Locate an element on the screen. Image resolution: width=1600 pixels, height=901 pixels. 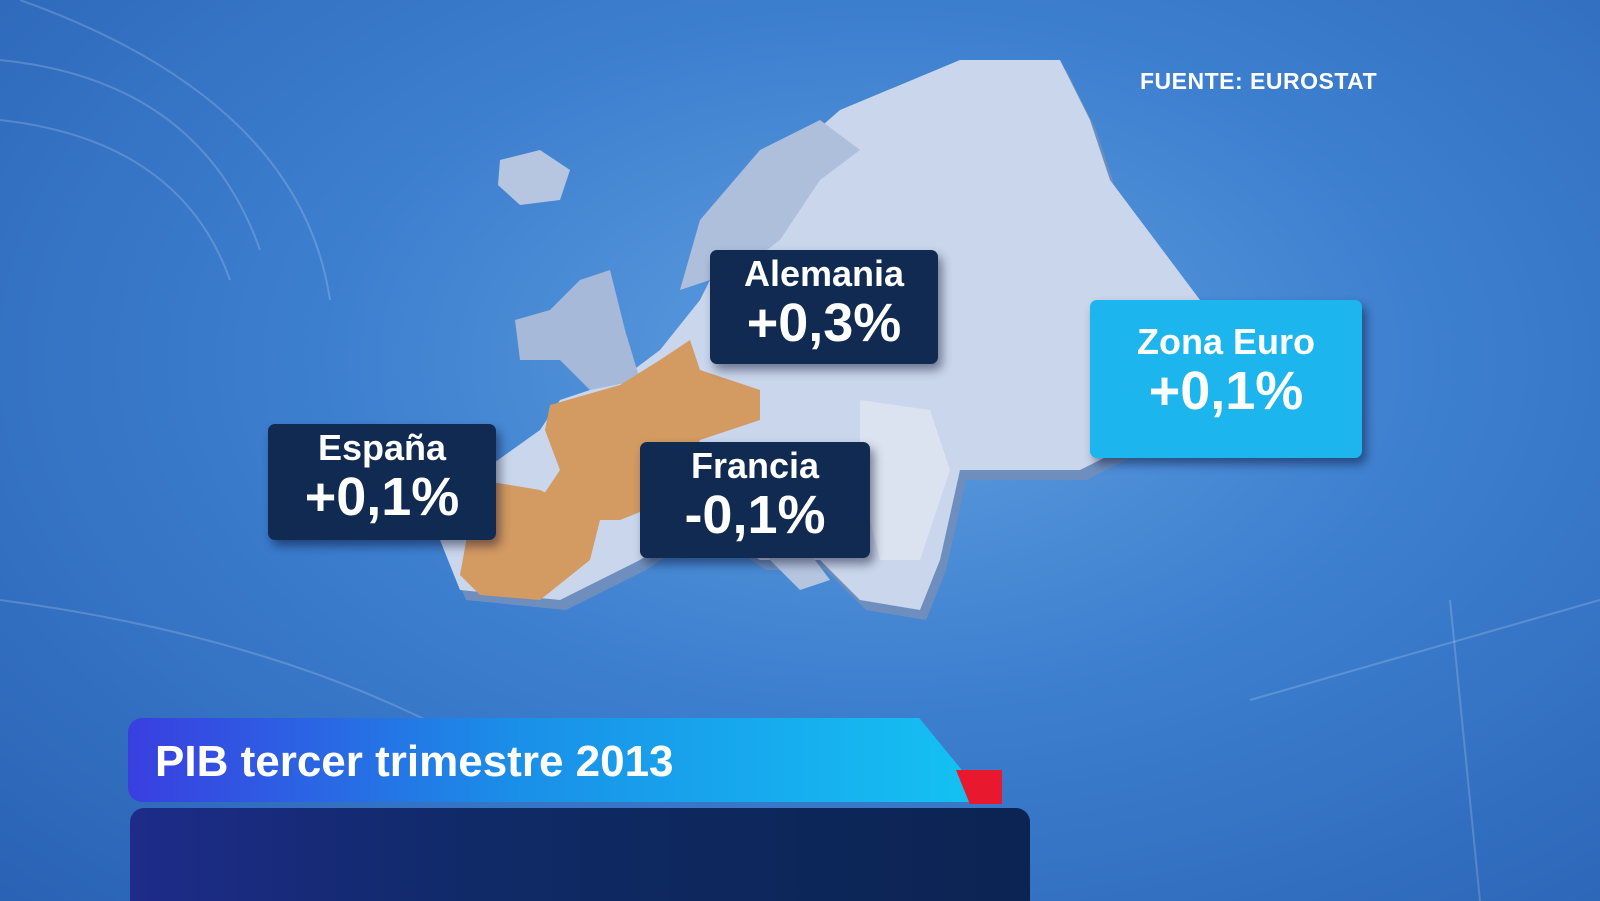
lower-third-panel is located at coordinates (580, 854).